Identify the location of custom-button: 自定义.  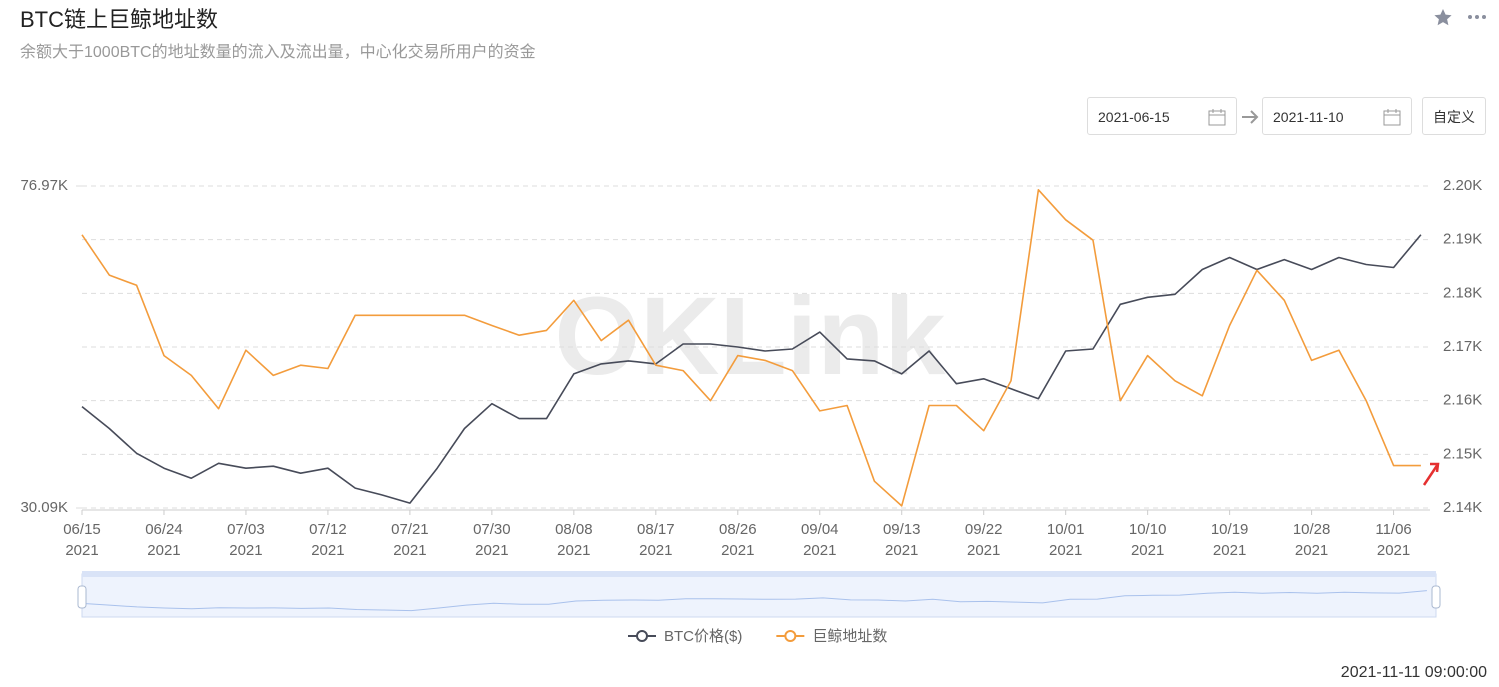
(1454, 116).